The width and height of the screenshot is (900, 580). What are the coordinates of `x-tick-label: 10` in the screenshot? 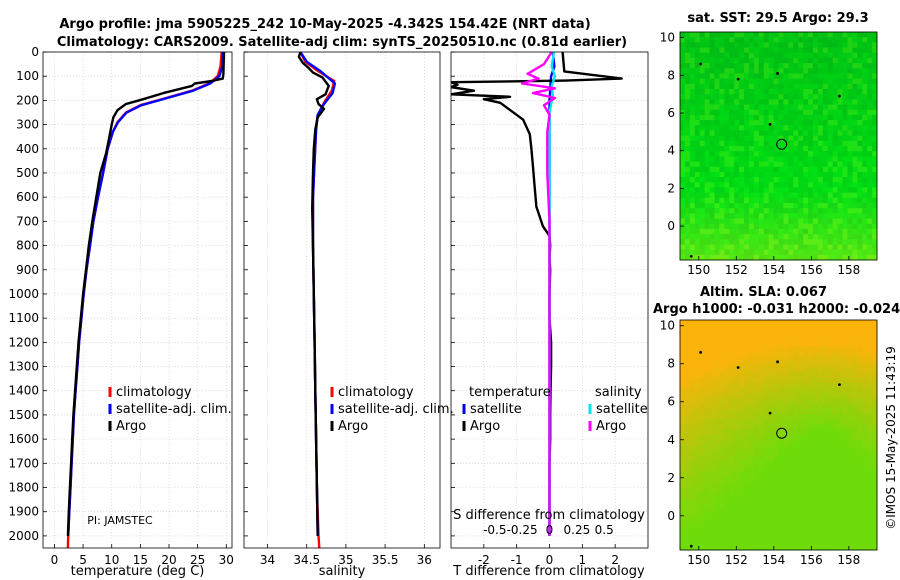 It's located at (111, 560).